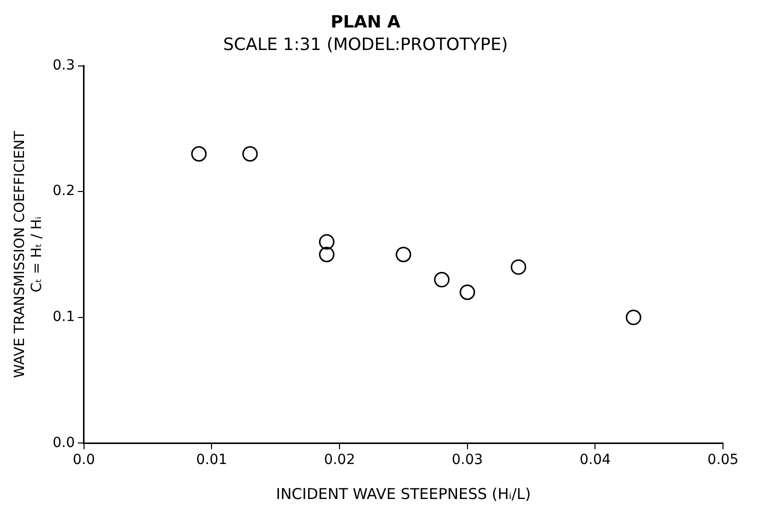 Image resolution: width=765 pixels, height=521 pixels. What do you see at coordinates (212, 460) in the screenshot?
I see `x-tick-label: 0.01` at bounding box center [212, 460].